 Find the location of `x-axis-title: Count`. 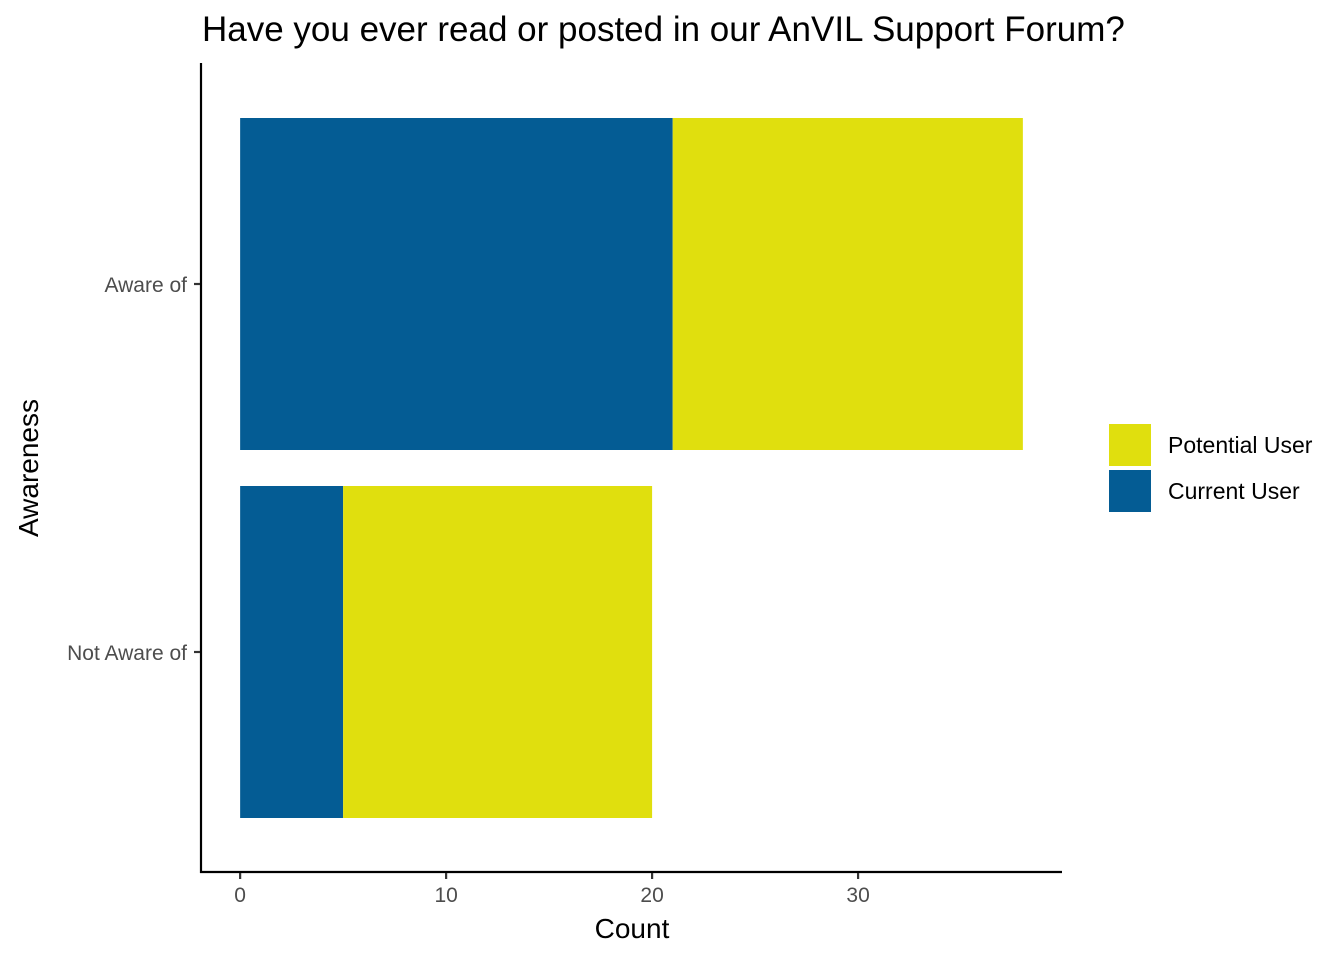

x-axis-title: Count is located at coordinates (632, 928).